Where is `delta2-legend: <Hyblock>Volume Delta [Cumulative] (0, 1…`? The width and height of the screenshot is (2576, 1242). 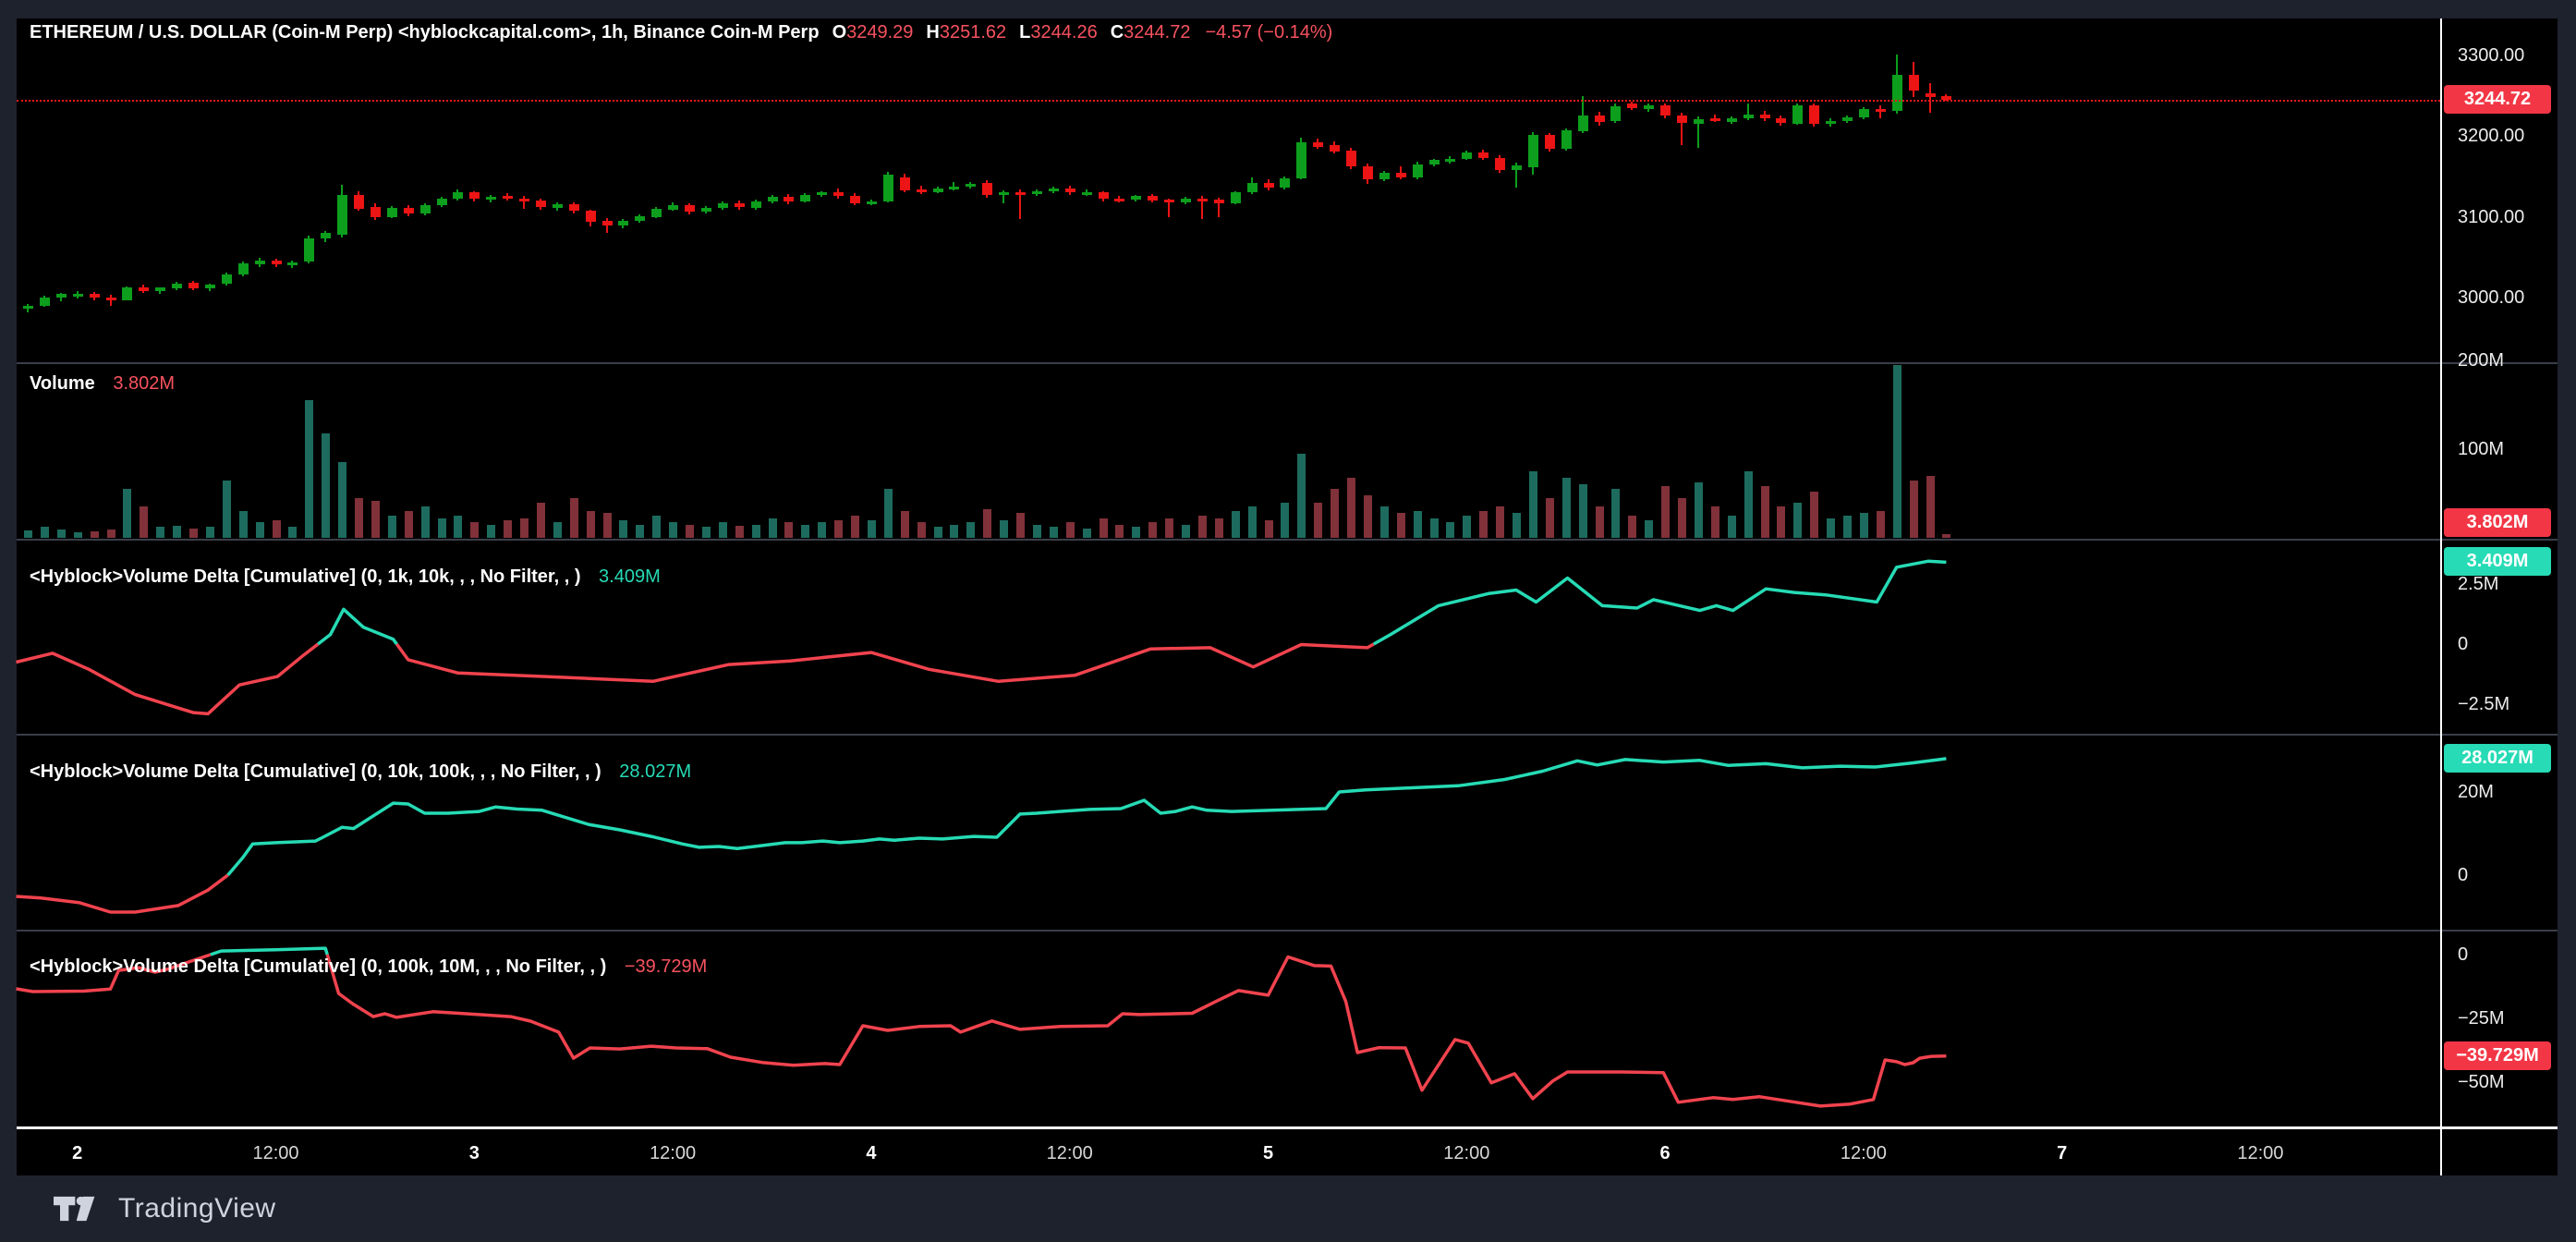 delta2-legend: <Hyblock>Volume Delta [Cumulative] (0, 1… is located at coordinates (360, 772).